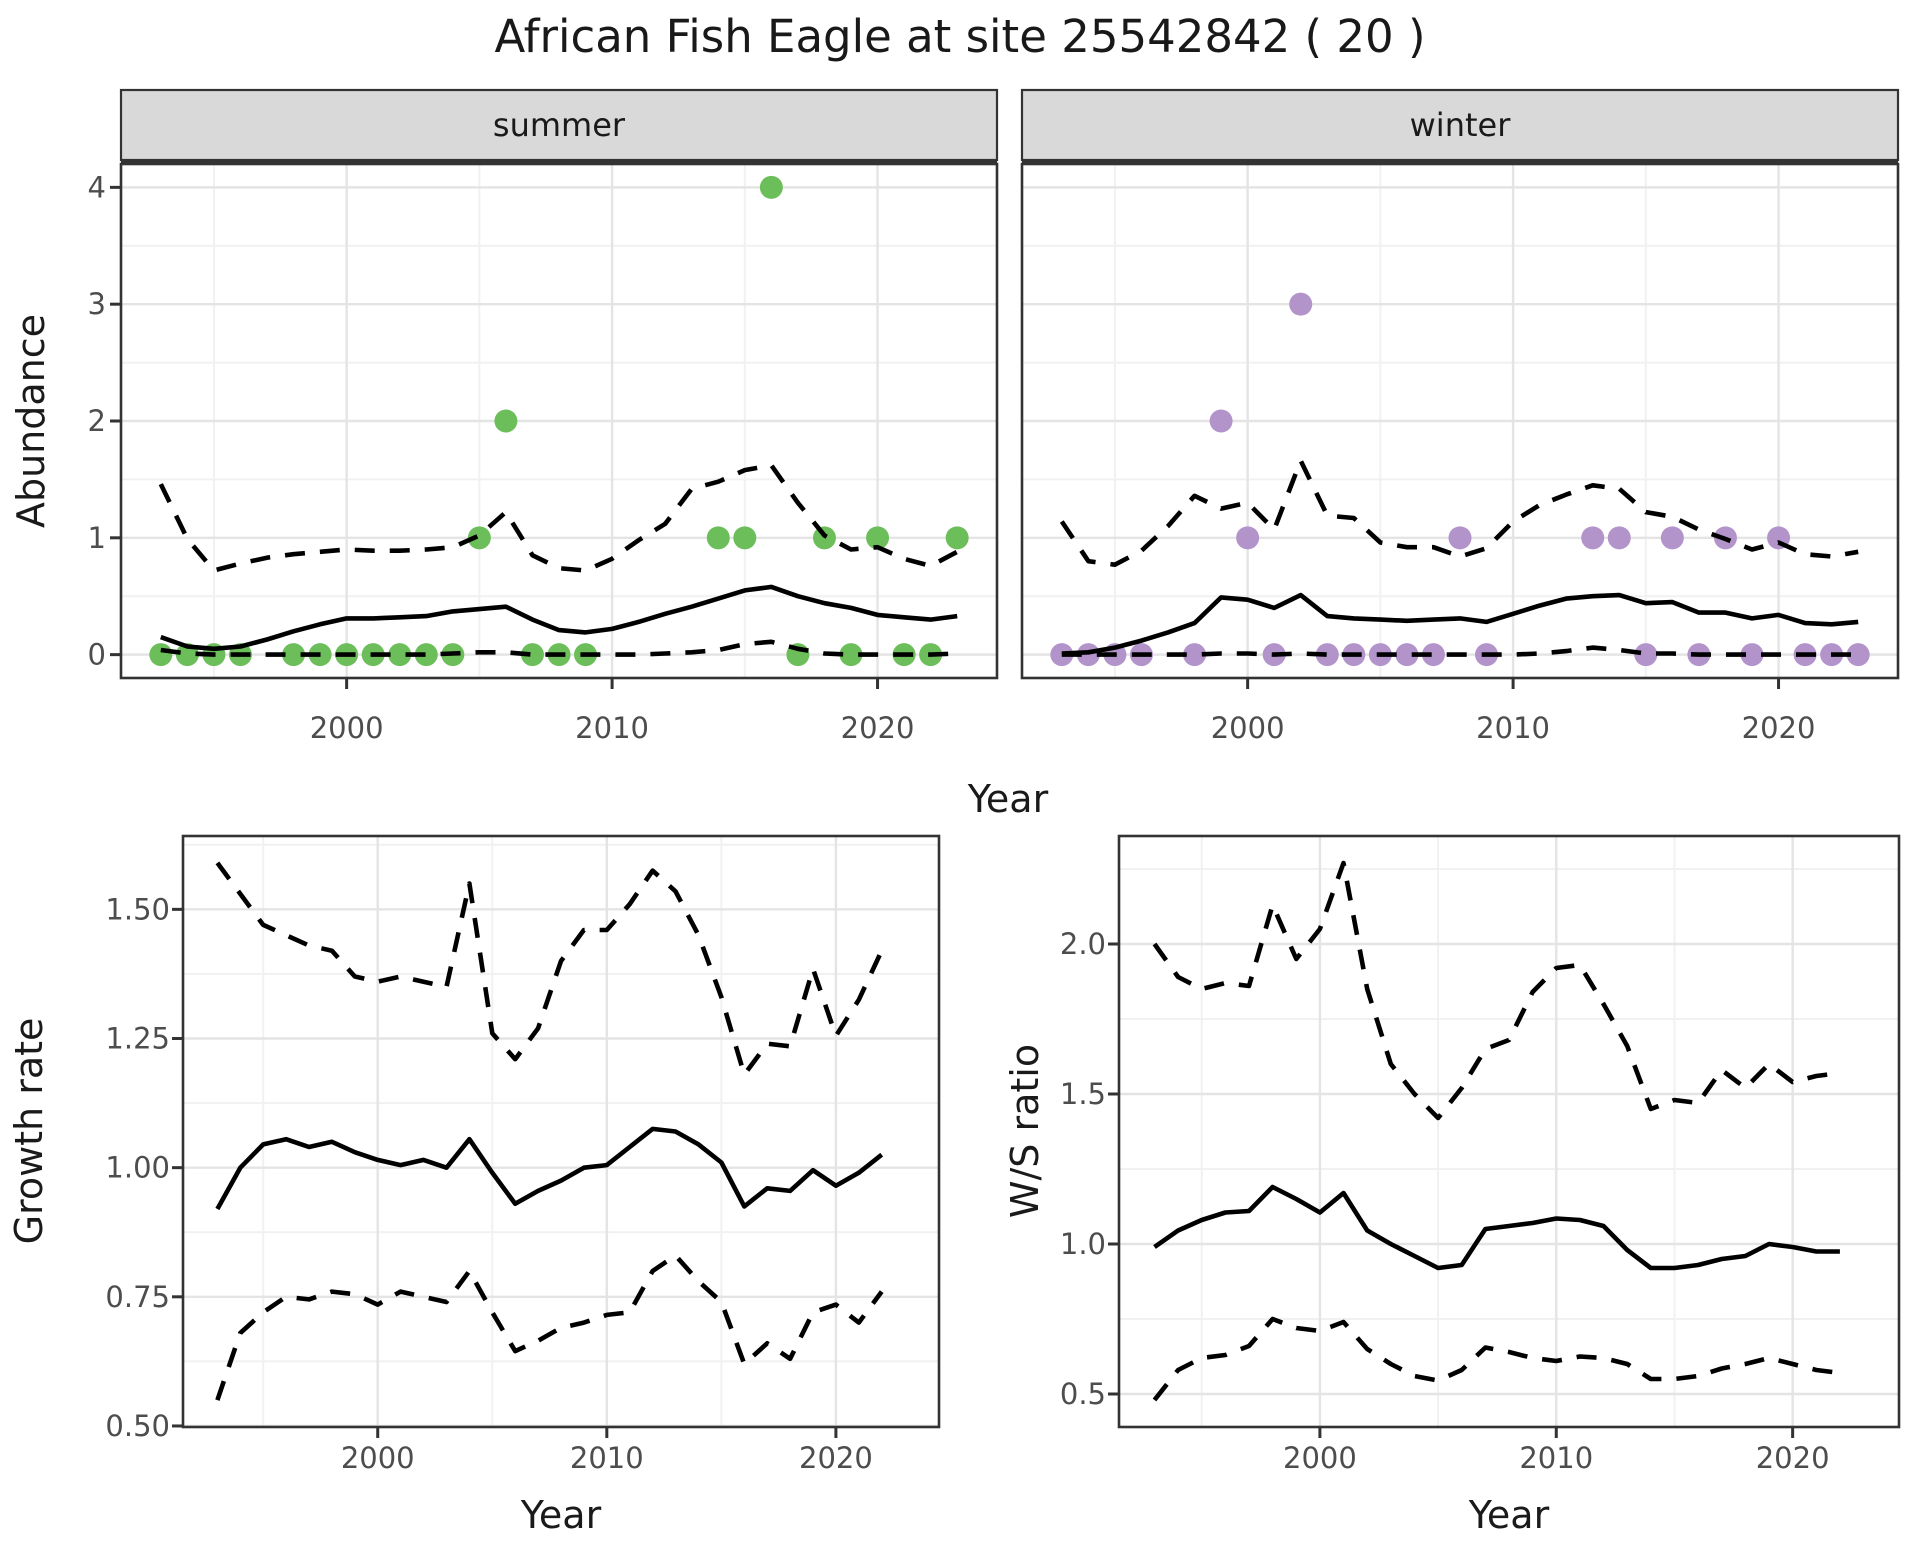  I want to click on facet-strip-label: winter, so click(1461, 125).